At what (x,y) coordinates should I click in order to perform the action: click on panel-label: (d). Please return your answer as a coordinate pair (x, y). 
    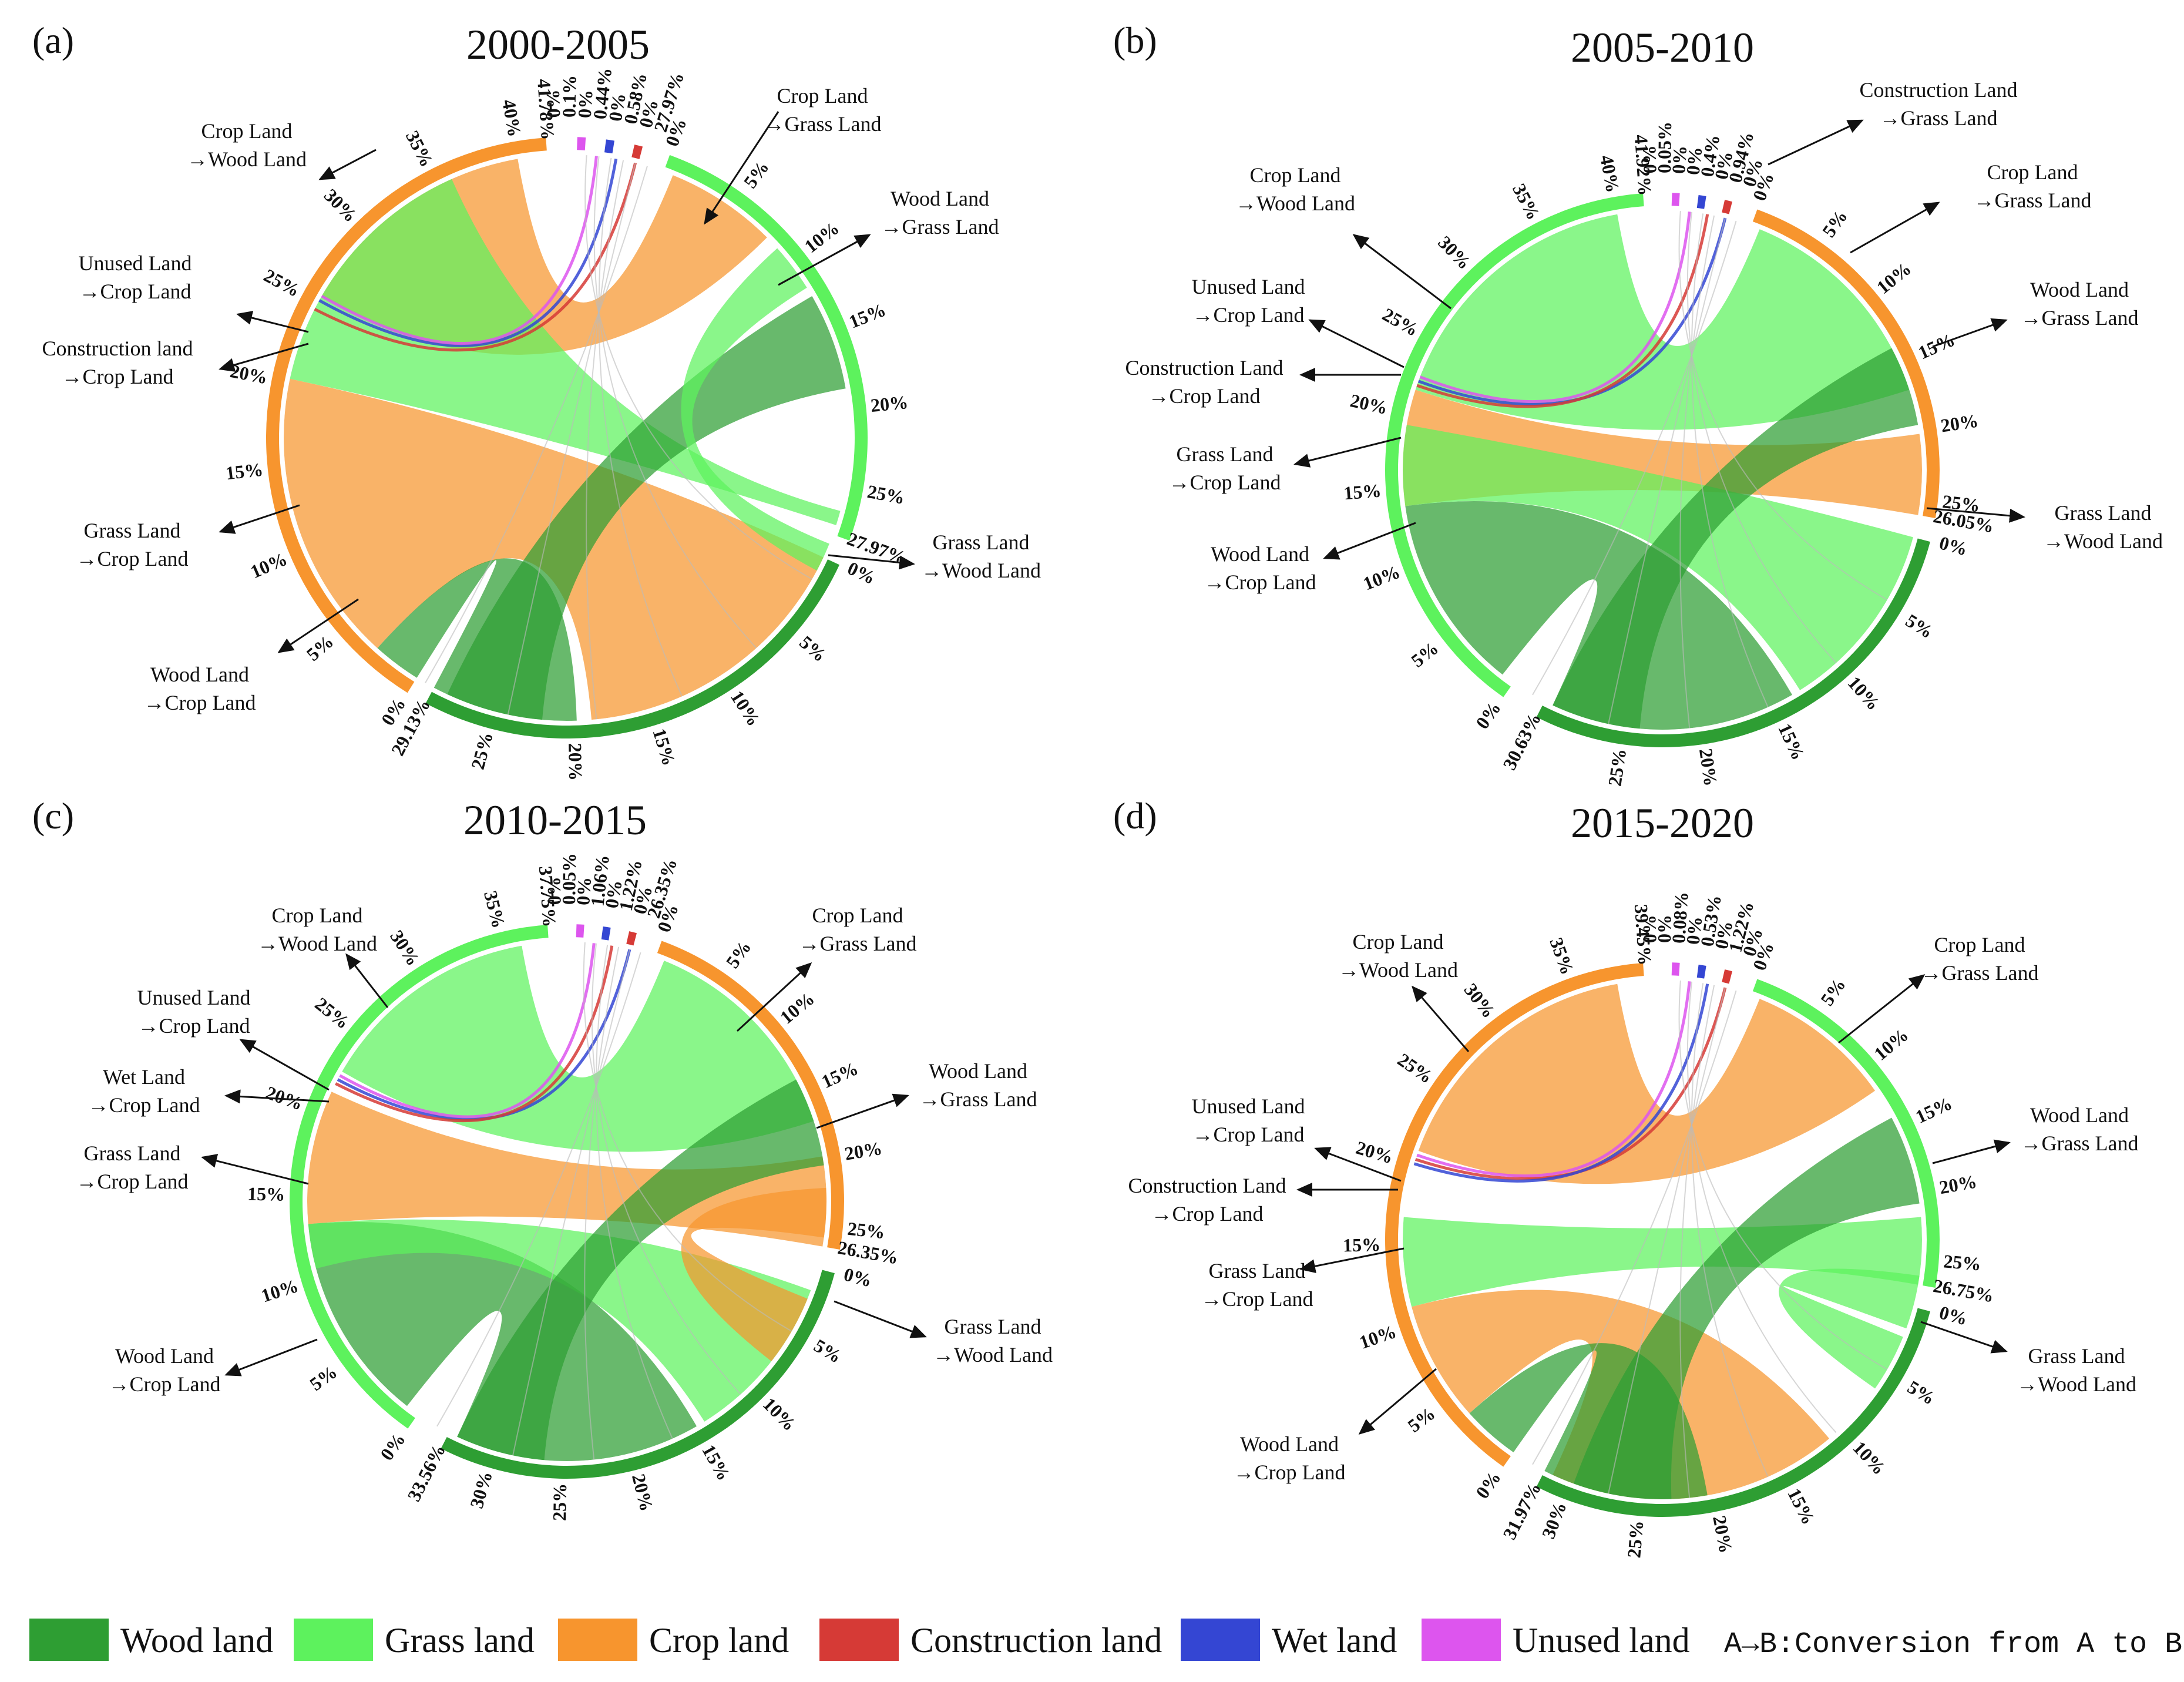
    Looking at the image, I should click on (1135, 816).